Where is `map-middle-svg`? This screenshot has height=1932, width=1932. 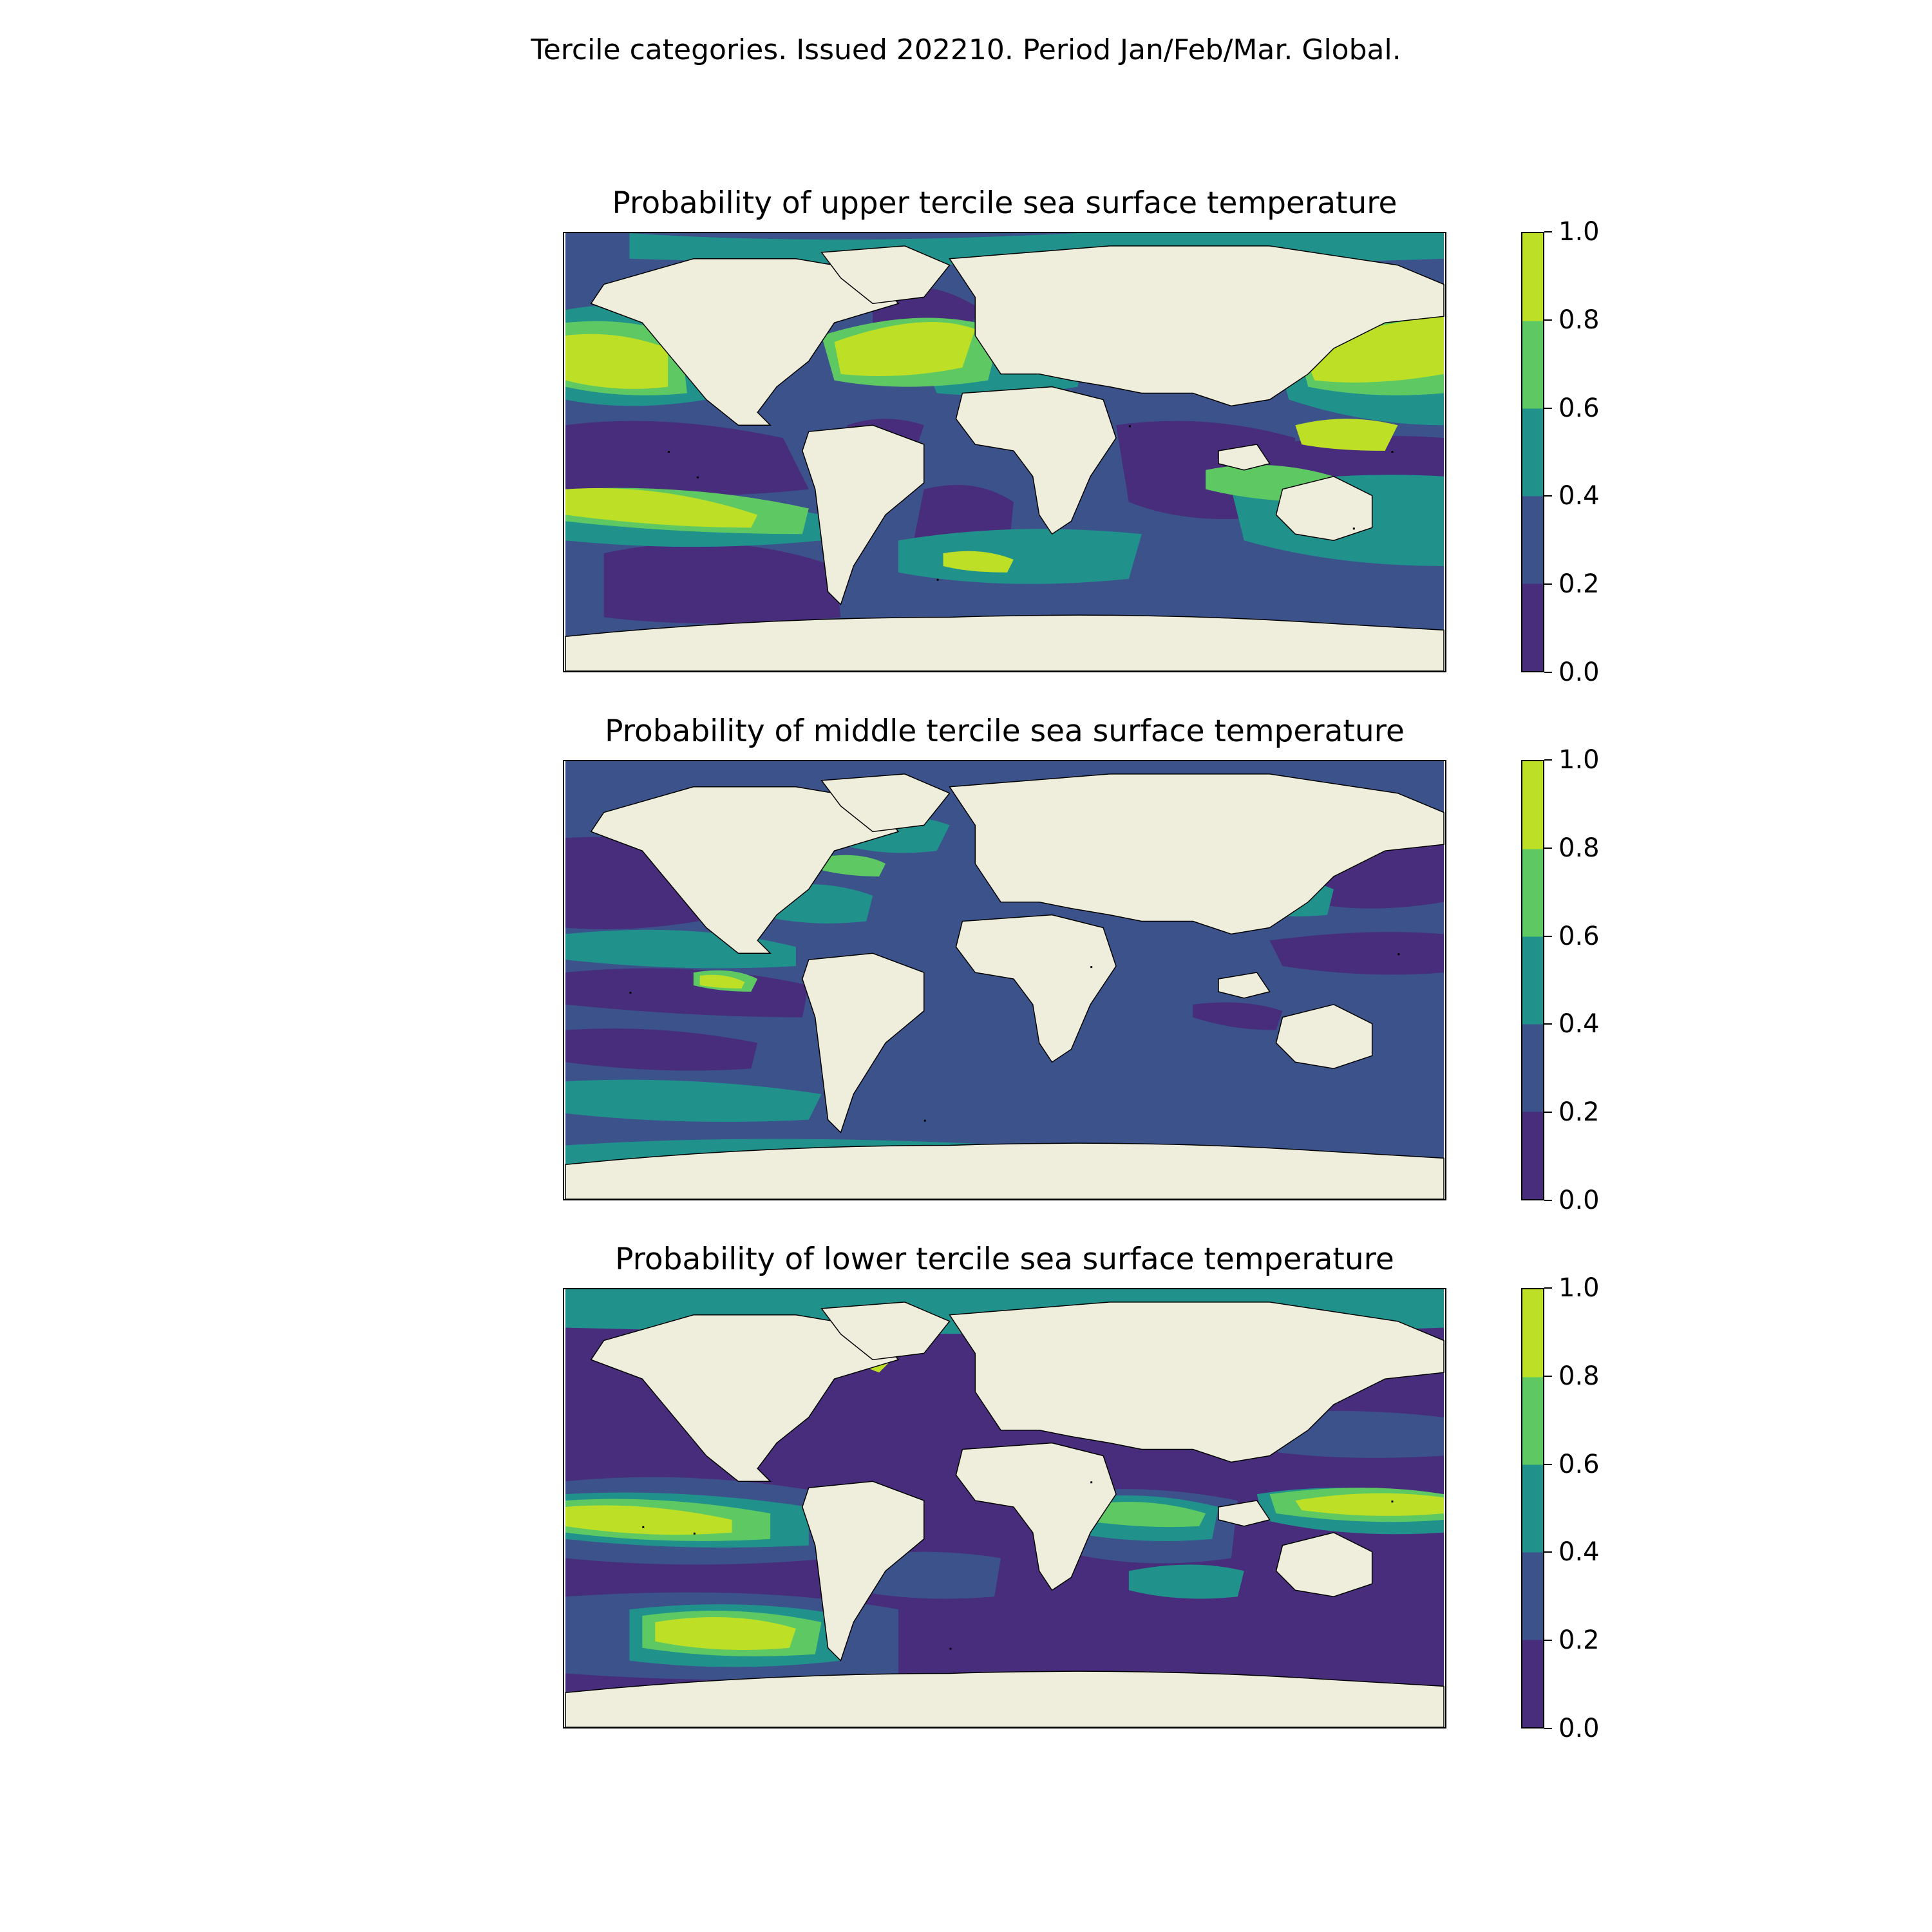
map-middle-svg is located at coordinates (1005, 980).